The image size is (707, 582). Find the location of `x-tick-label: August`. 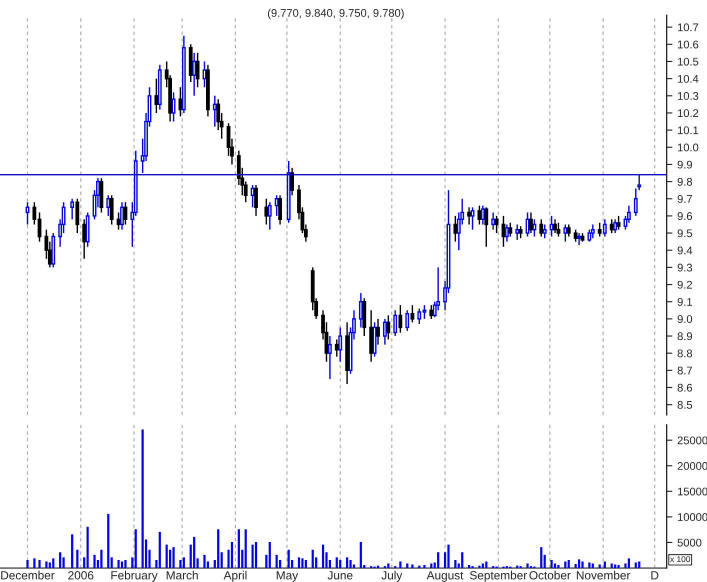

x-tick-label: August is located at coordinates (445, 576).